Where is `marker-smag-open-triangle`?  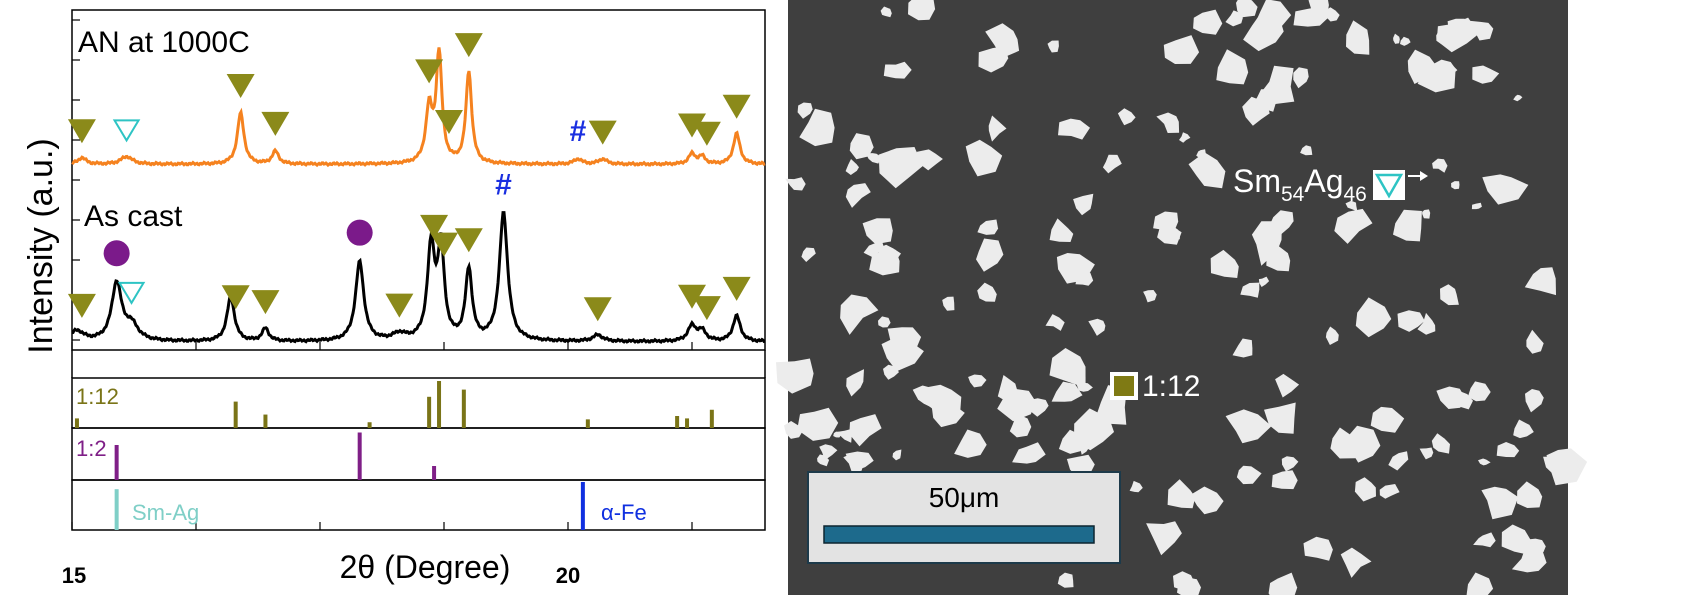
marker-smag-open-triangle is located at coordinates (131, 293).